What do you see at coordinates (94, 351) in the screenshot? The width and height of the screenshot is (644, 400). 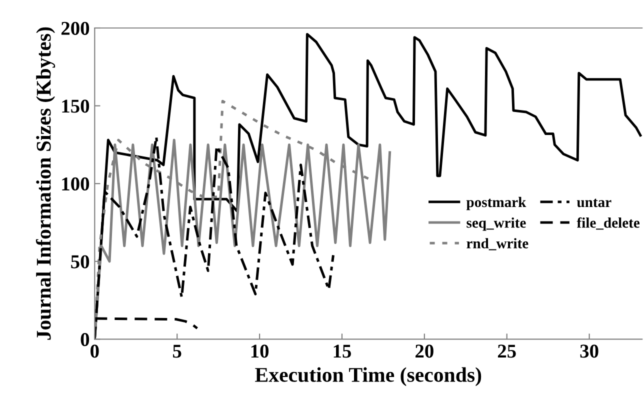 I see `x-tick-label: 0` at bounding box center [94, 351].